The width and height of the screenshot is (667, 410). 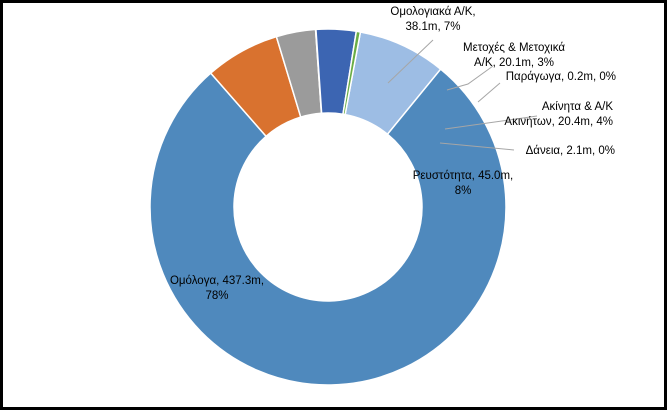 I want to click on data-label-ακίνητα-α-κ-ακινήτων: Ακίνητα & Α/Κ Ακινήτων, 20.4m, 4%, so click(x=558, y=114).